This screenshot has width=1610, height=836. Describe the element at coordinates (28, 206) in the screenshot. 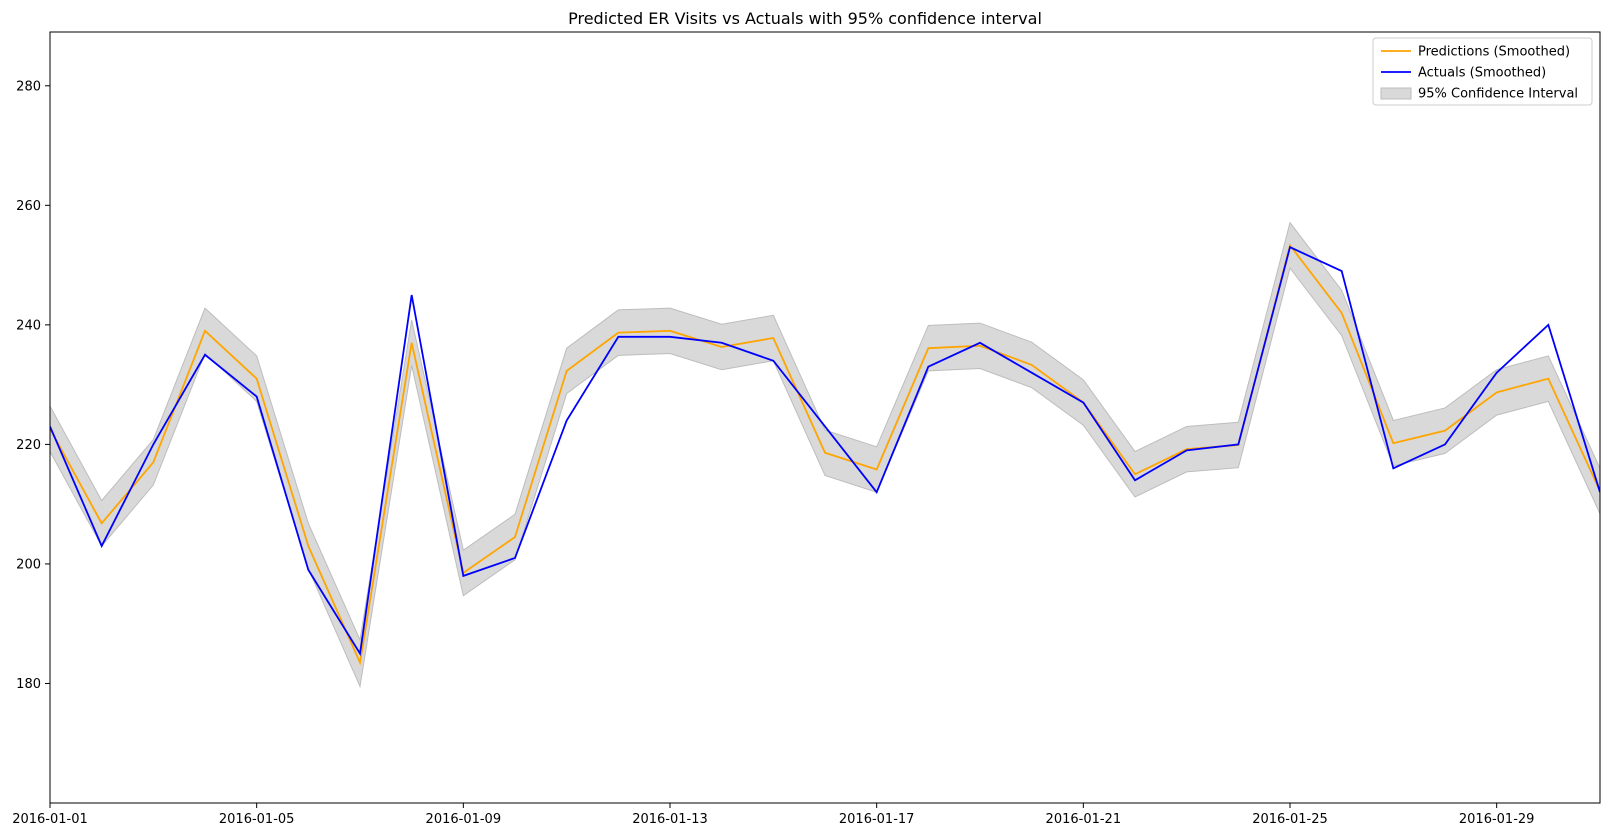

I see `y-tick-label: 260` at that location.